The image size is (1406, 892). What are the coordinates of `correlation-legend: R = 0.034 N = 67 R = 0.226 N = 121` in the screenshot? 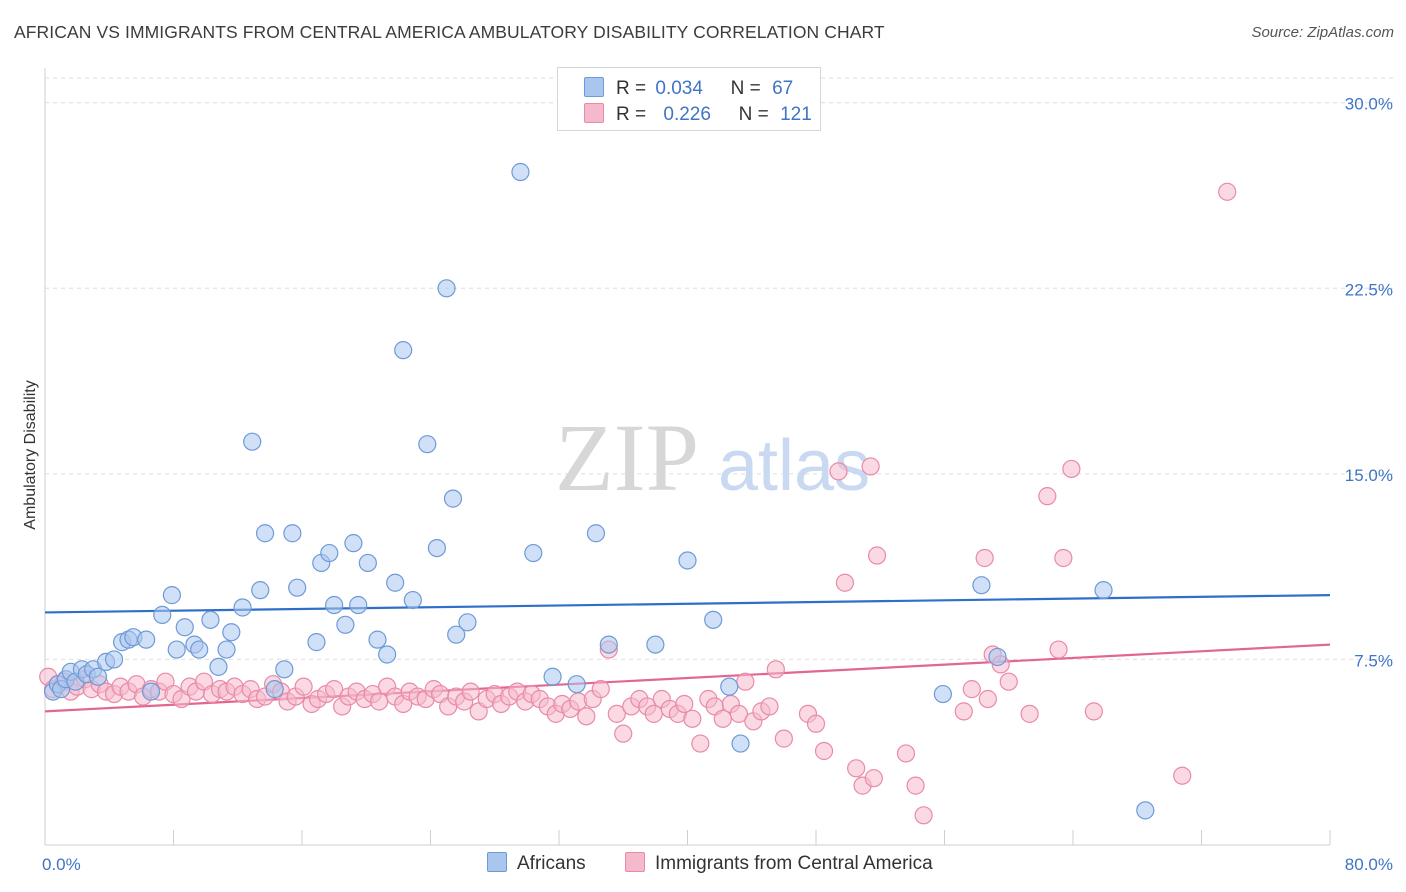 It's located at (689, 99).